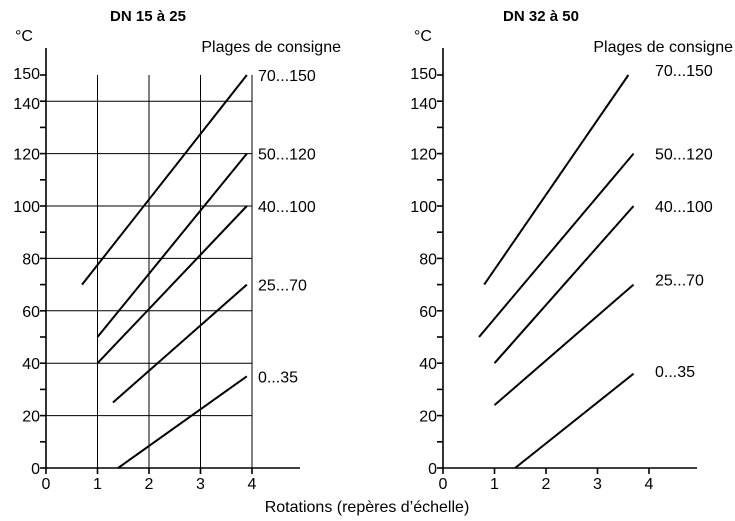 The image size is (735, 521). Describe the element at coordinates (541, 16) in the screenshot. I see `chart-title: DN 32 à 50` at that location.